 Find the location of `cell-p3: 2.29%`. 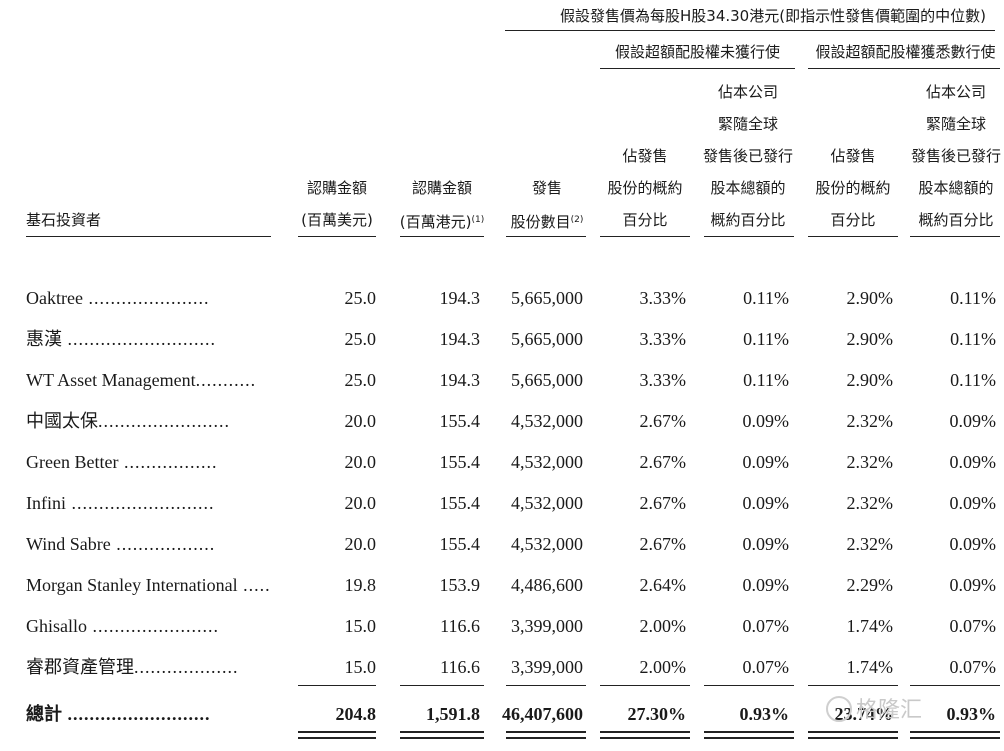

cell-p3: 2.29% is located at coordinates (870, 585).